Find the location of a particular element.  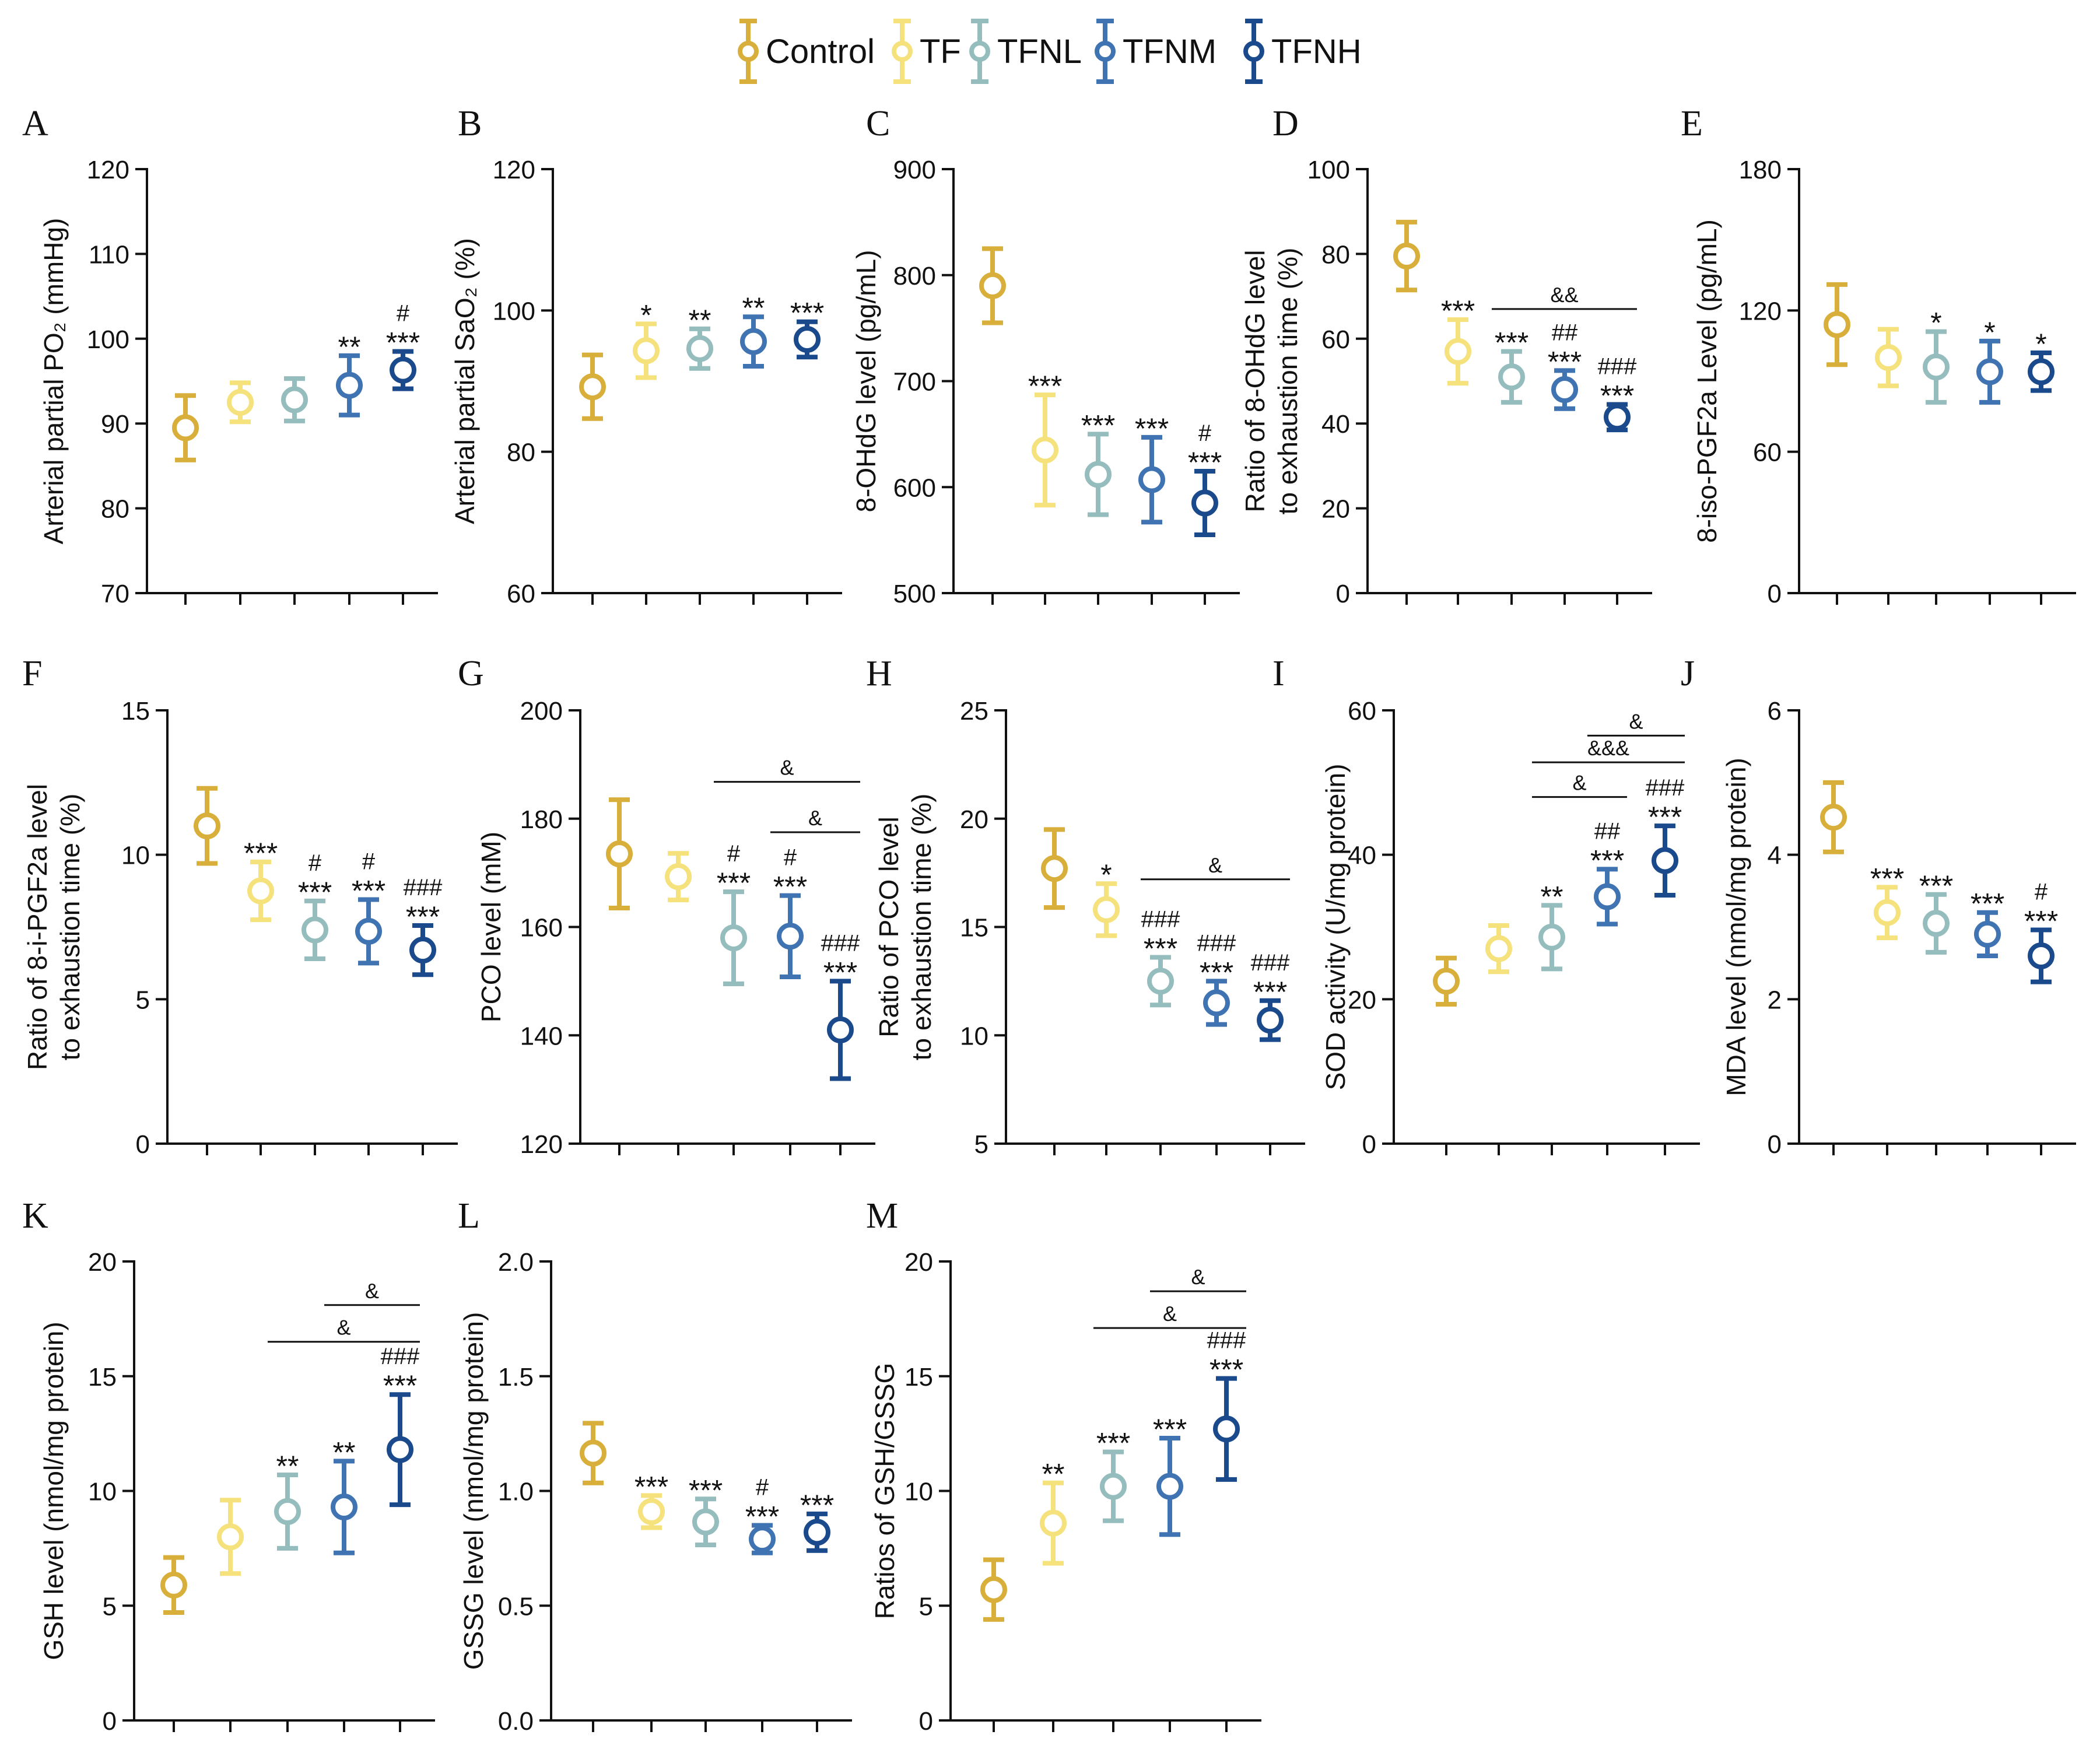

legend-marker is located at coordinates (902, 51).